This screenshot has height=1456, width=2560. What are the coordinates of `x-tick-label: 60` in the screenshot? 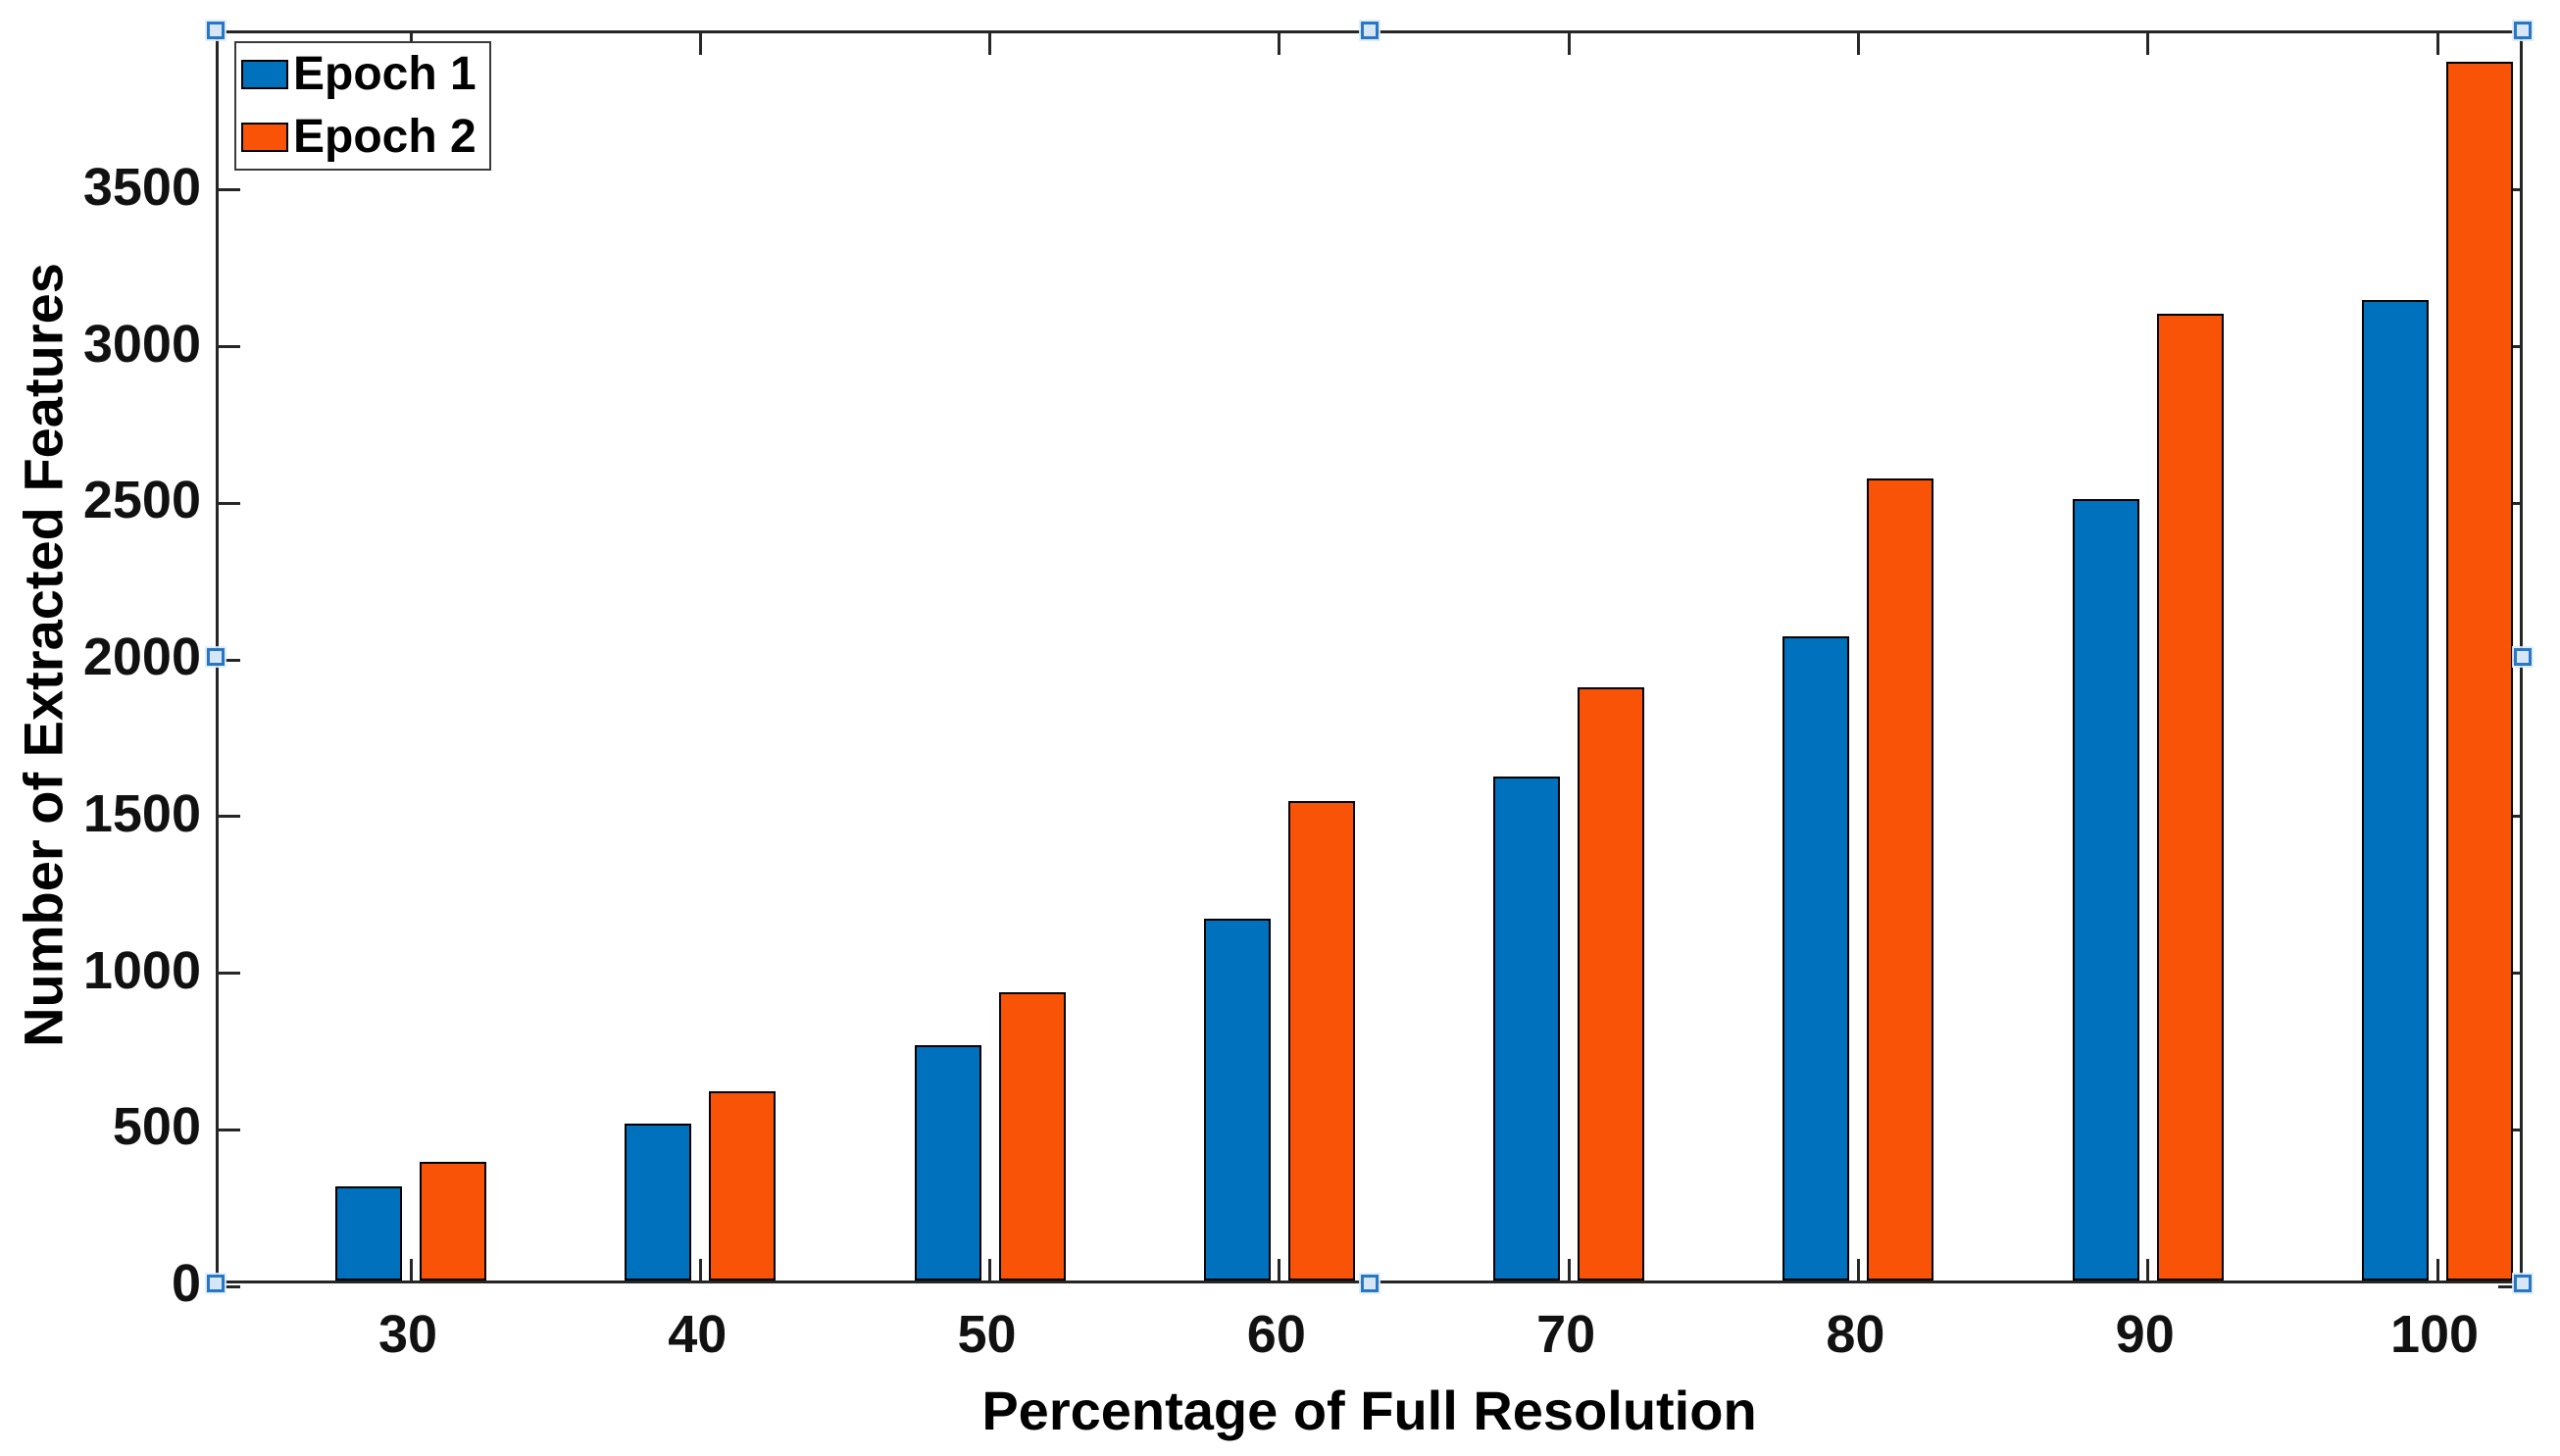 It's located at (1276, 1334).